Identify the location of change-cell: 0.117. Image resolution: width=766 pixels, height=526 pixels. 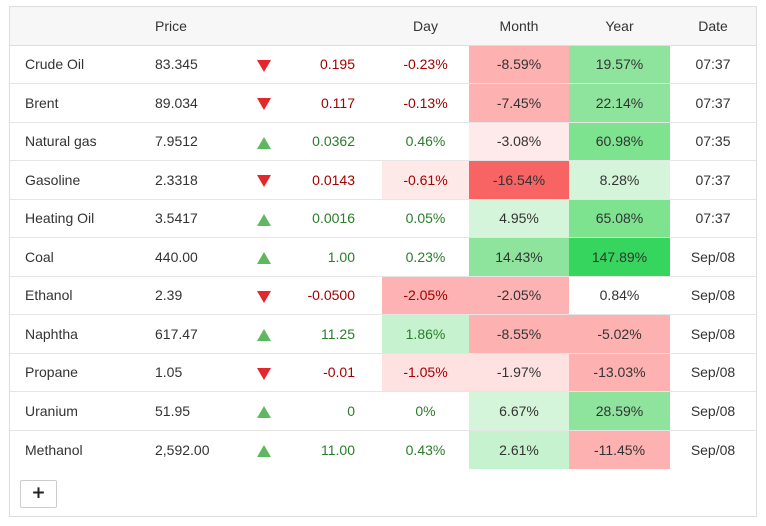
(333, 102).